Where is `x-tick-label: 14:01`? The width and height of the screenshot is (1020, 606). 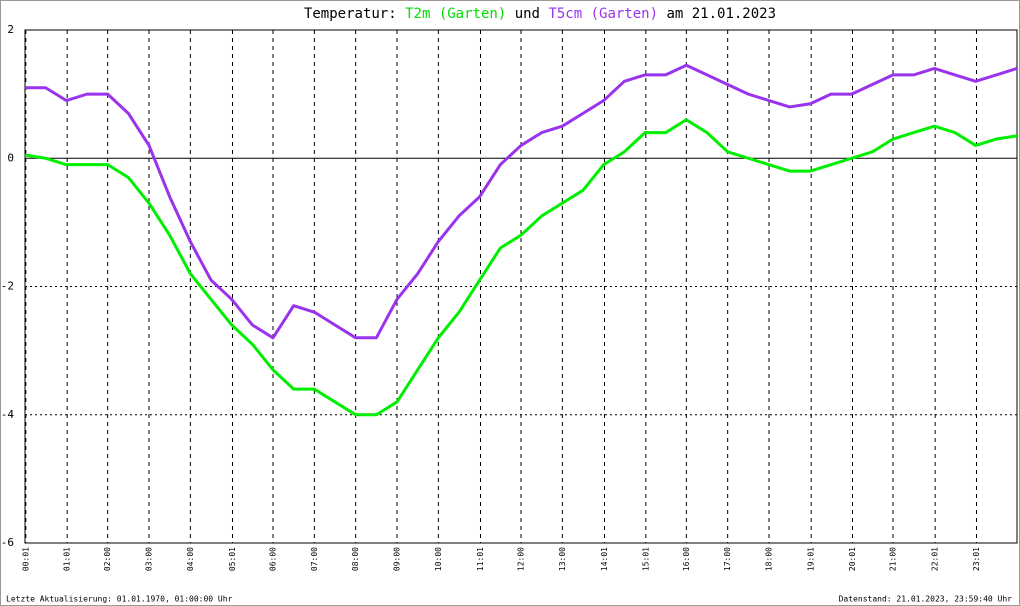
x-tick-label: 14:01 is located at coordinates (604, 559).